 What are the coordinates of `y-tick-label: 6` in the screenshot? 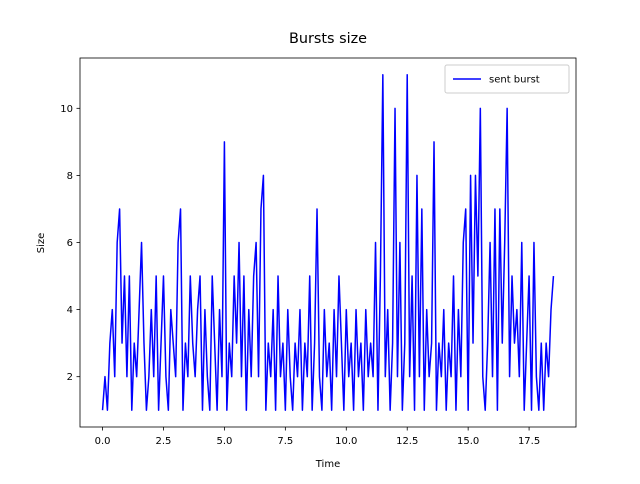 It's located at (70, 243).